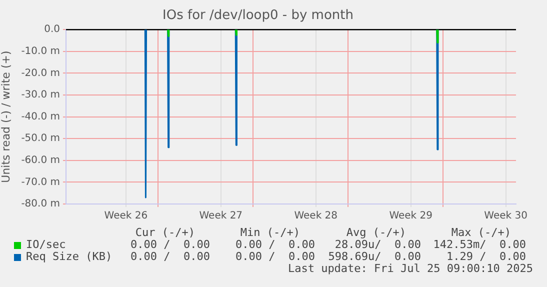 This screenshot has height=287, width=547. What do you see at coordinates (479, 244) in the screenshot?
I see `text: 142.53m/ 0.00` at bounding box center [479, 244].